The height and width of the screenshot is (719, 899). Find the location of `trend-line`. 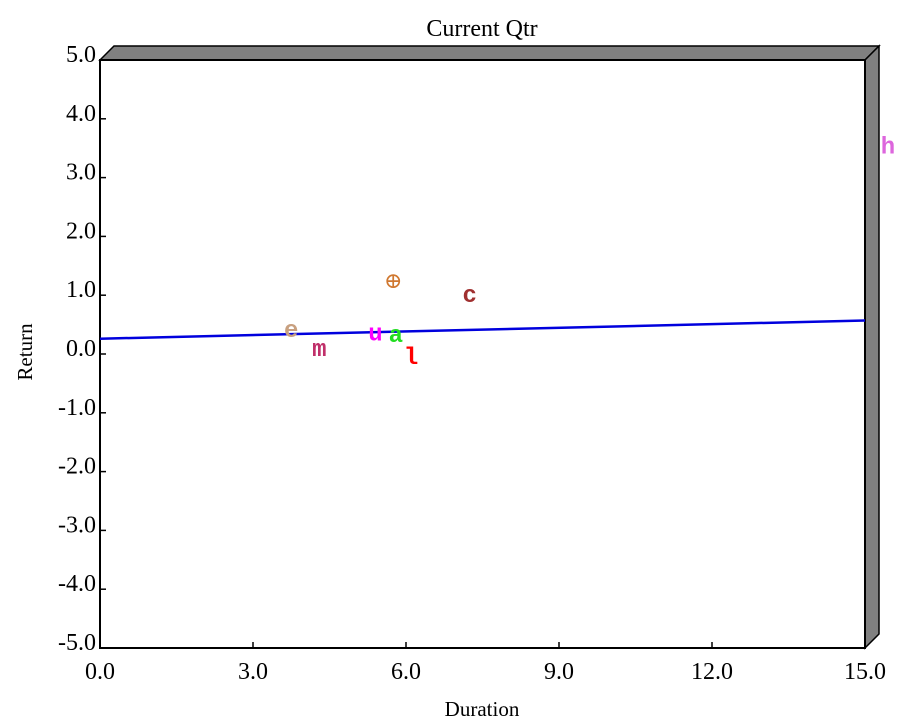

trend-line is located at coordinates (482, 329).